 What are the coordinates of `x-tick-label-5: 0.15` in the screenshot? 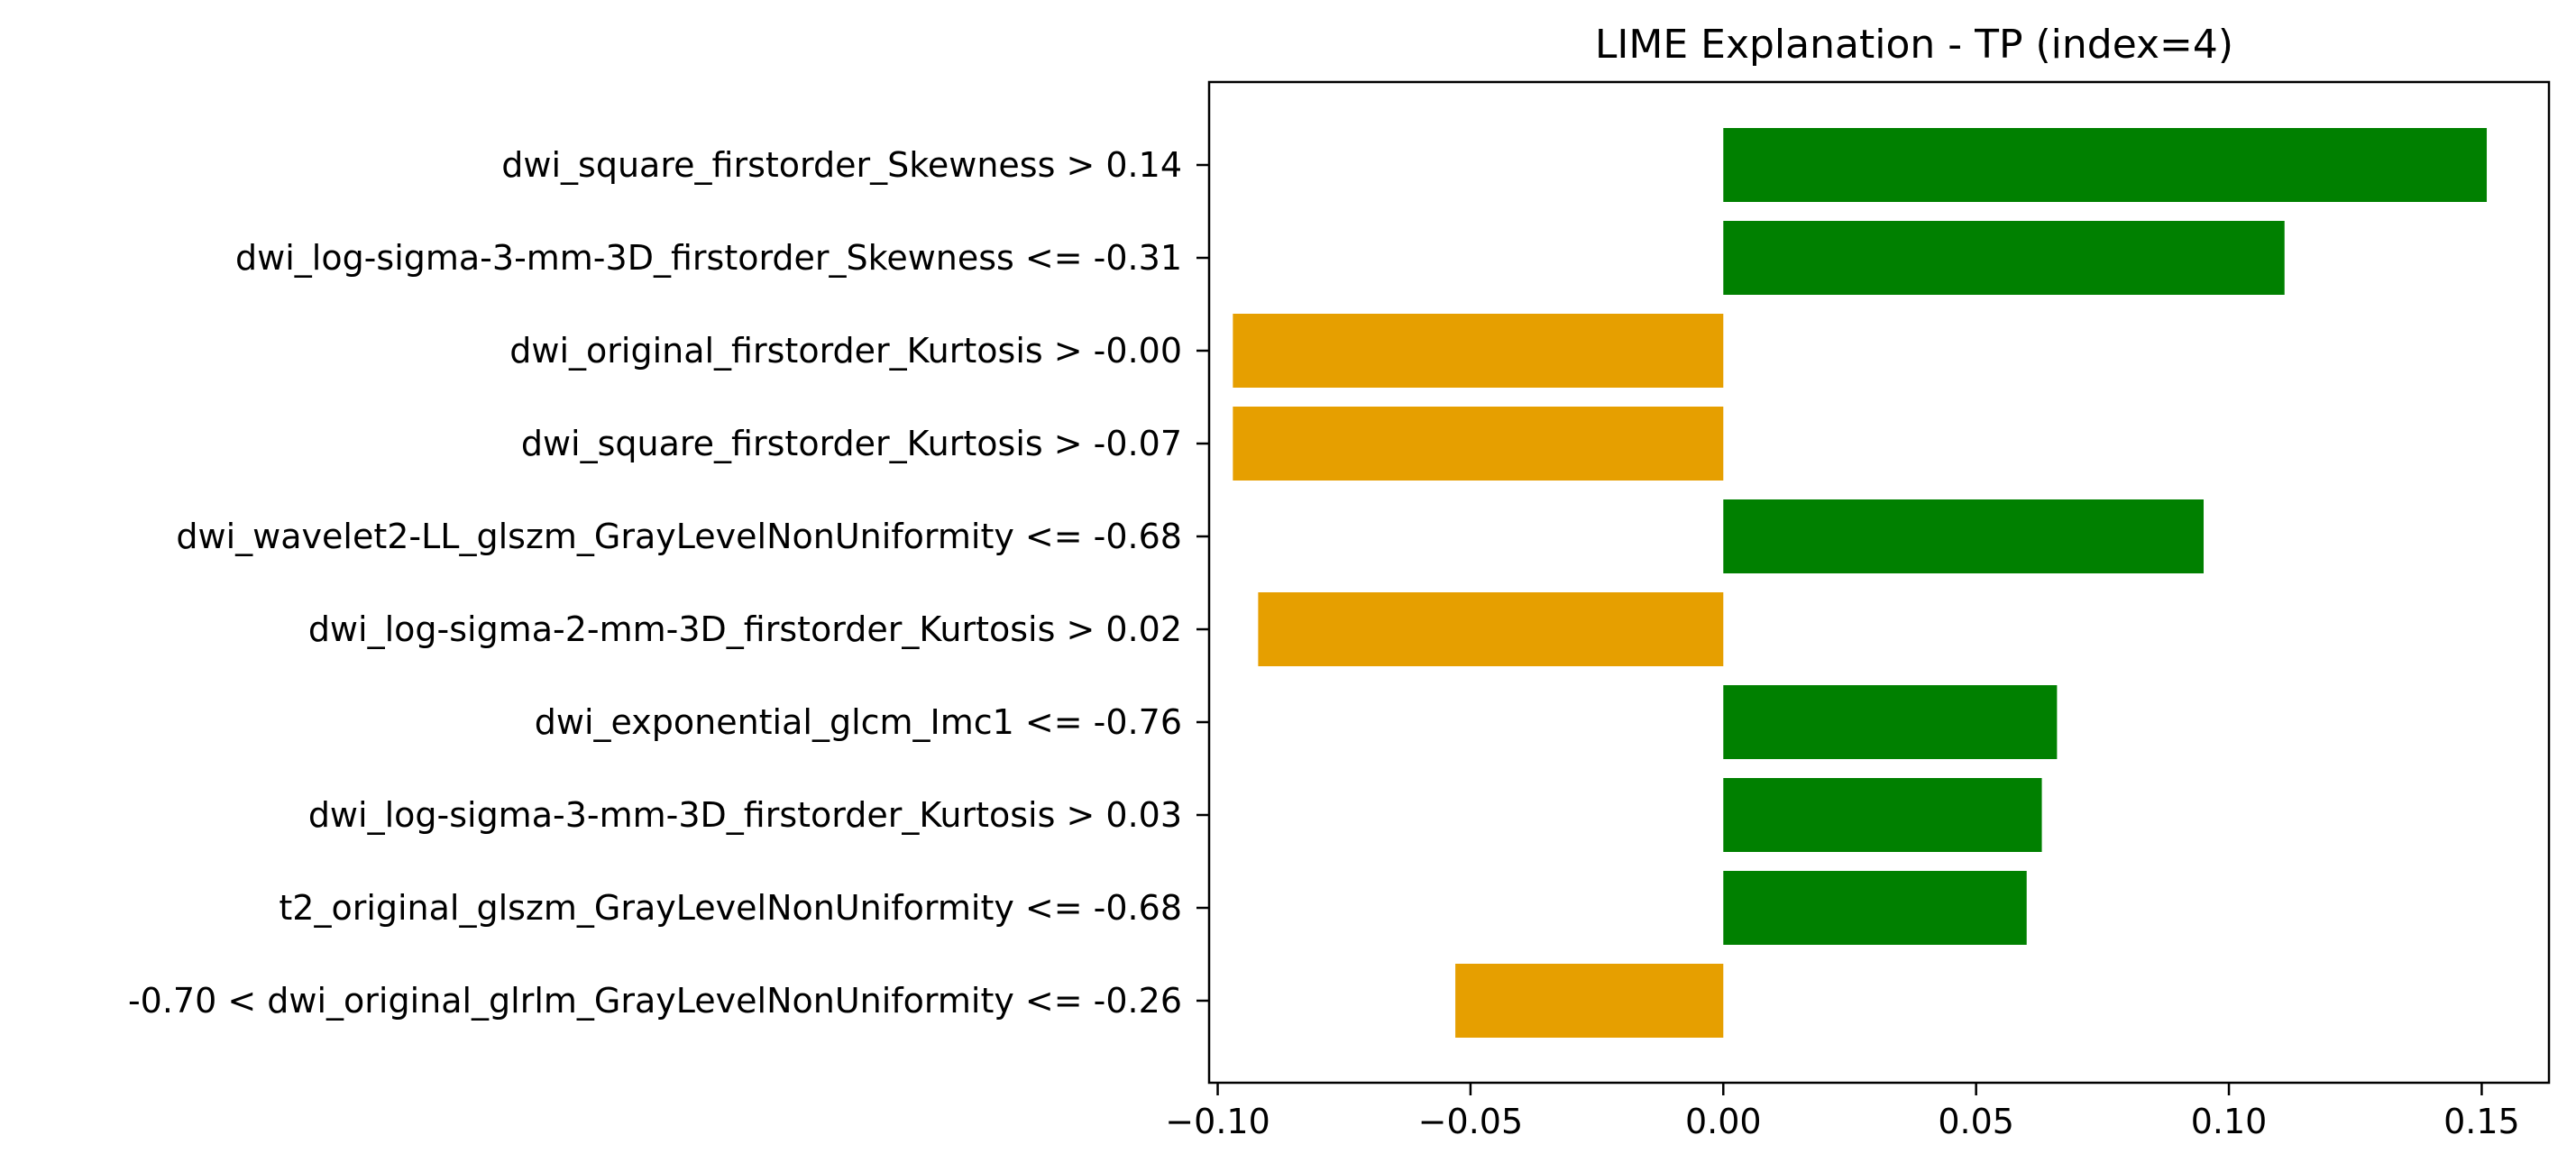 It's located at (2481, 1121).